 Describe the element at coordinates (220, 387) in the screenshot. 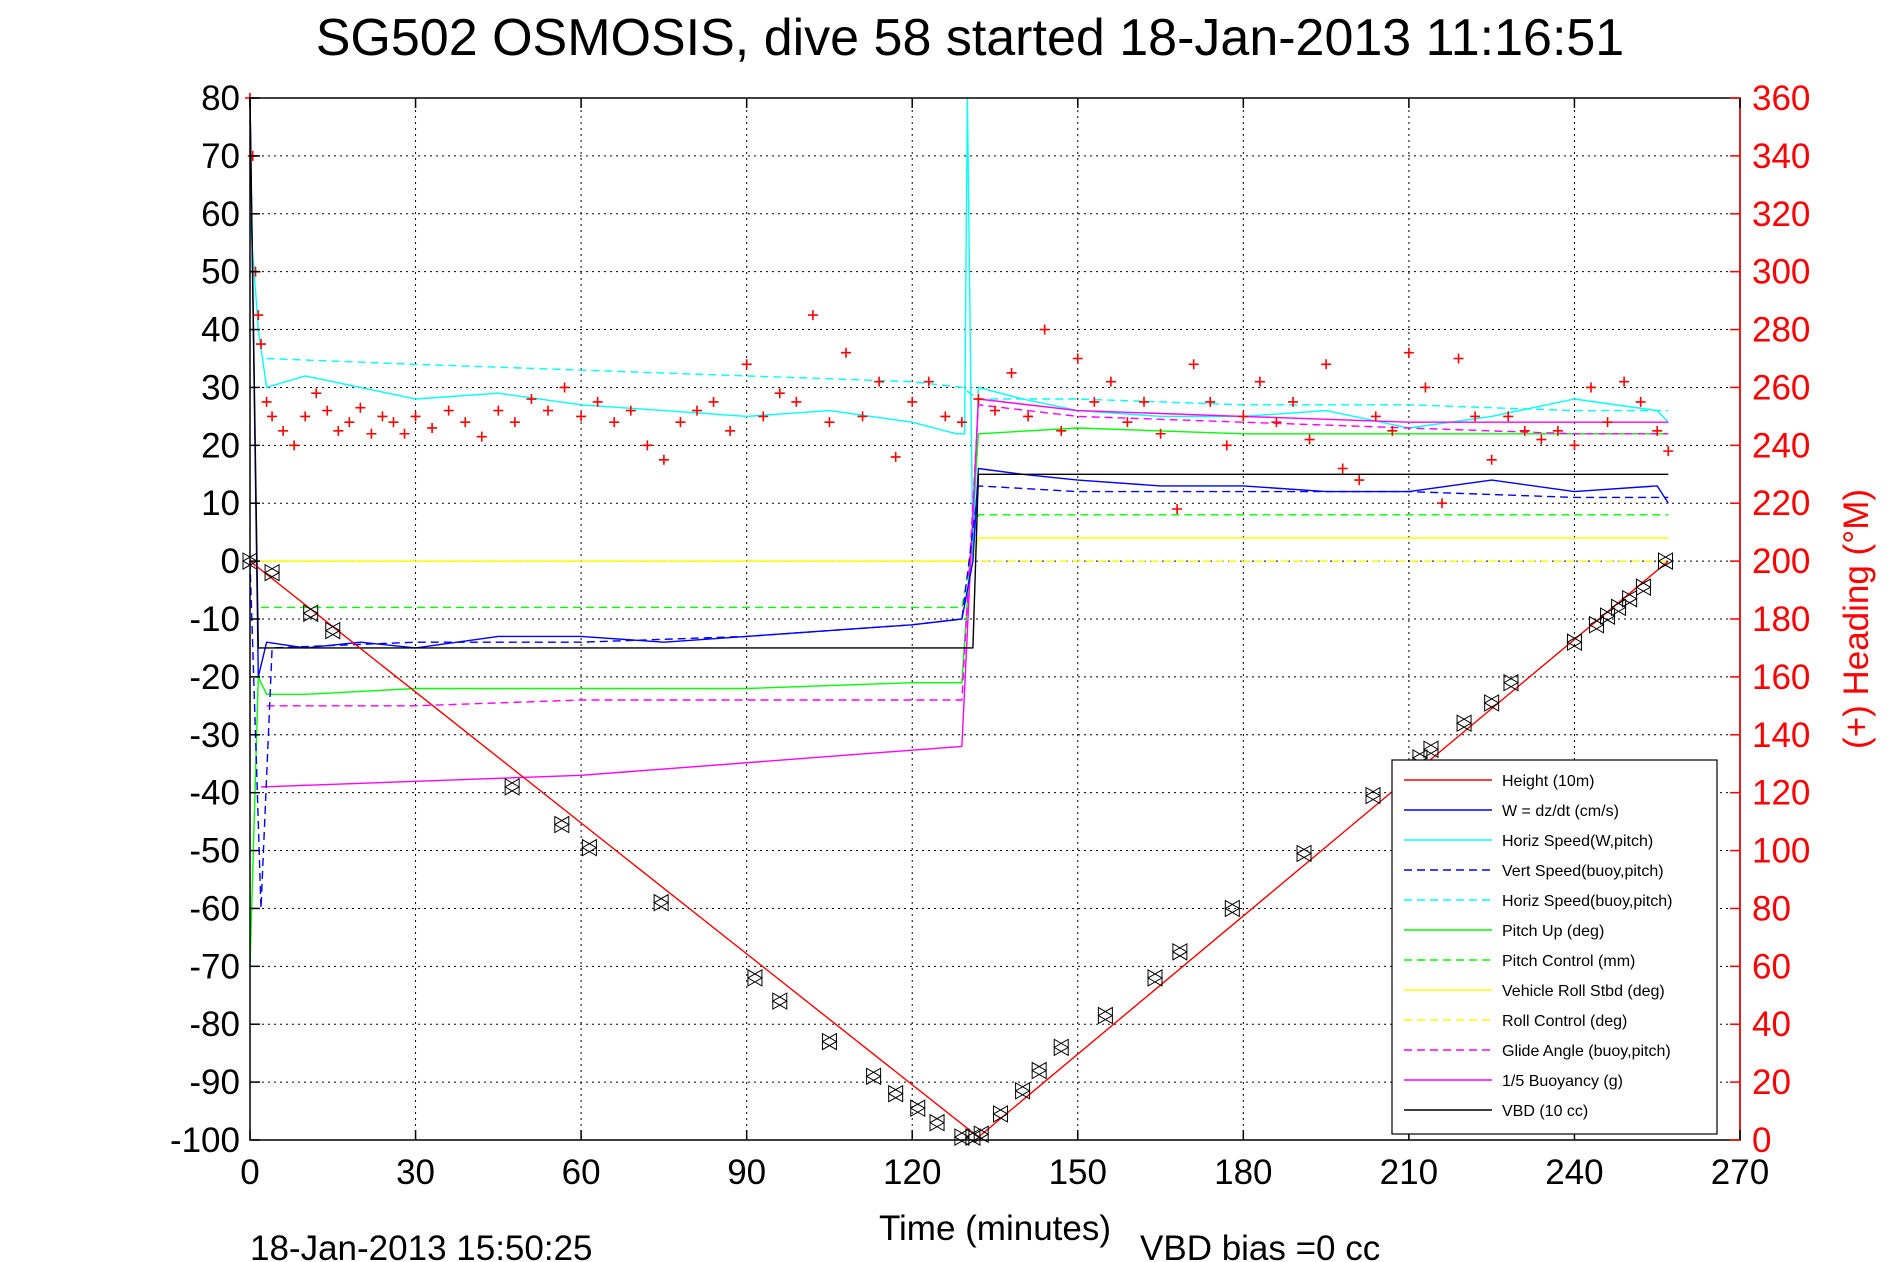

I see `y-tick-label: 30` at that location.